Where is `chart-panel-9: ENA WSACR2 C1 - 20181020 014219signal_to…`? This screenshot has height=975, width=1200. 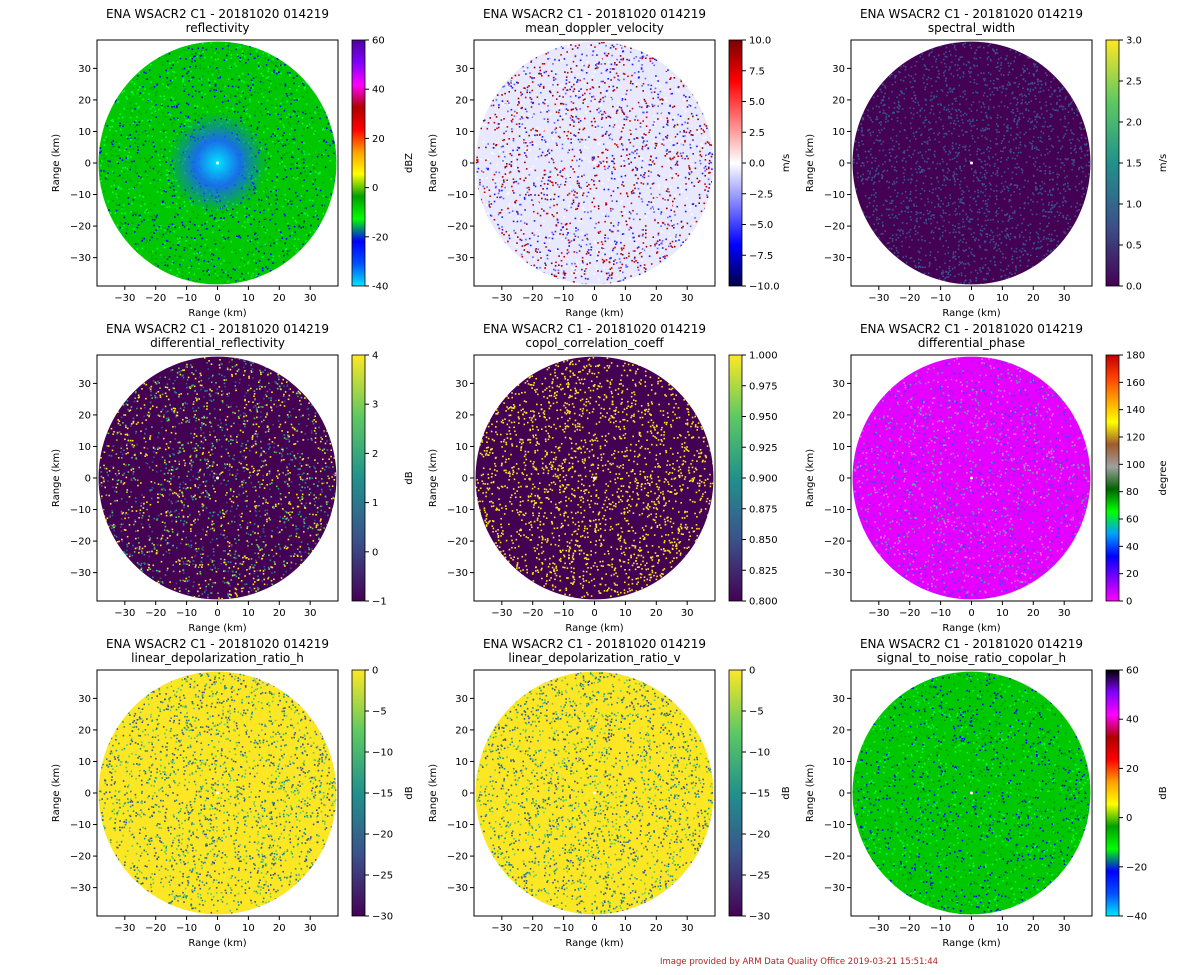 chart-panel-9: ENA WSACR2 C1 - 20181020 014219signal_to… is located at coordinates (987, 793).